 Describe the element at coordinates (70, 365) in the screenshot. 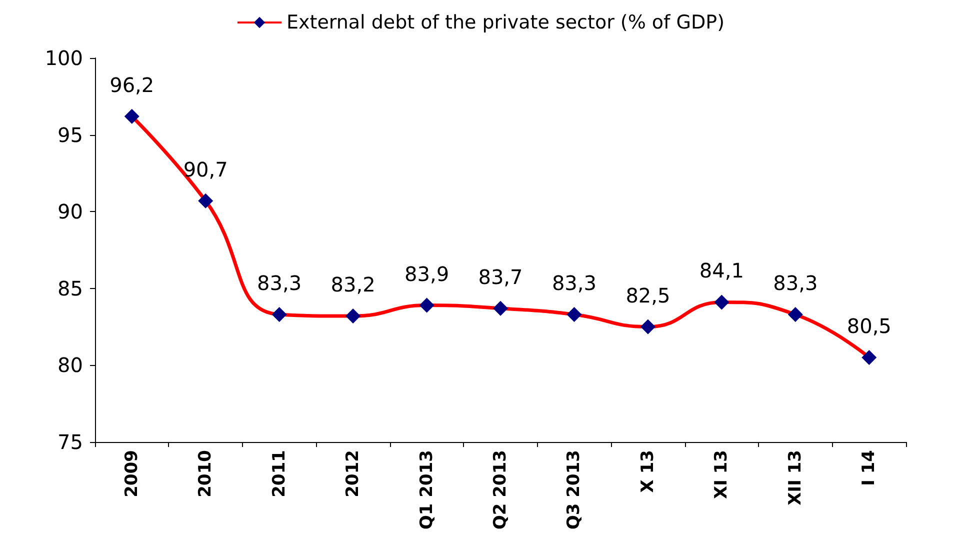

I see `y-tick-label: 80` at that location.